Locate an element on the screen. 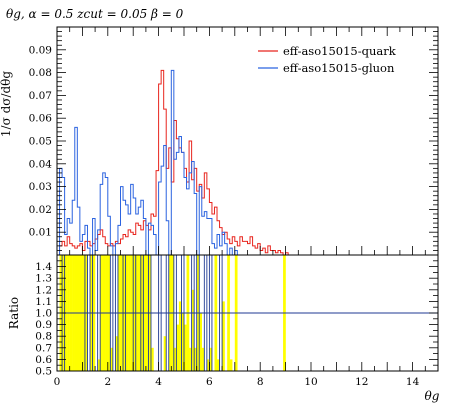 Image resolution: width=450 pixels, height=407 pixels. legend-label-gluon: eff-aso15015-gluon is located at coordinates (339, 68).